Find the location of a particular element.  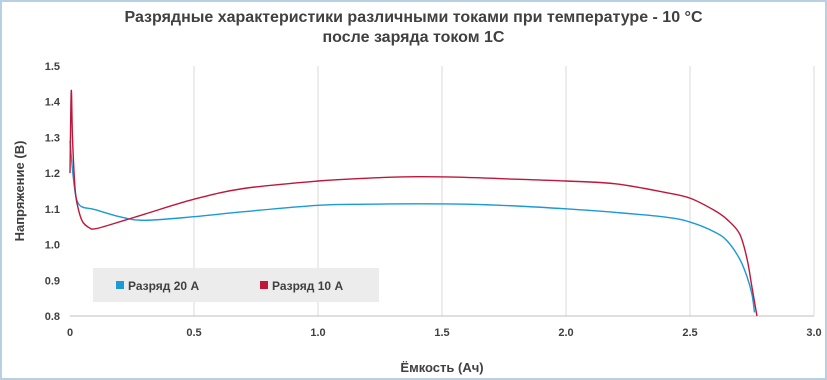

x-tick-label: 1.5 is located at coordinates (441, 333).